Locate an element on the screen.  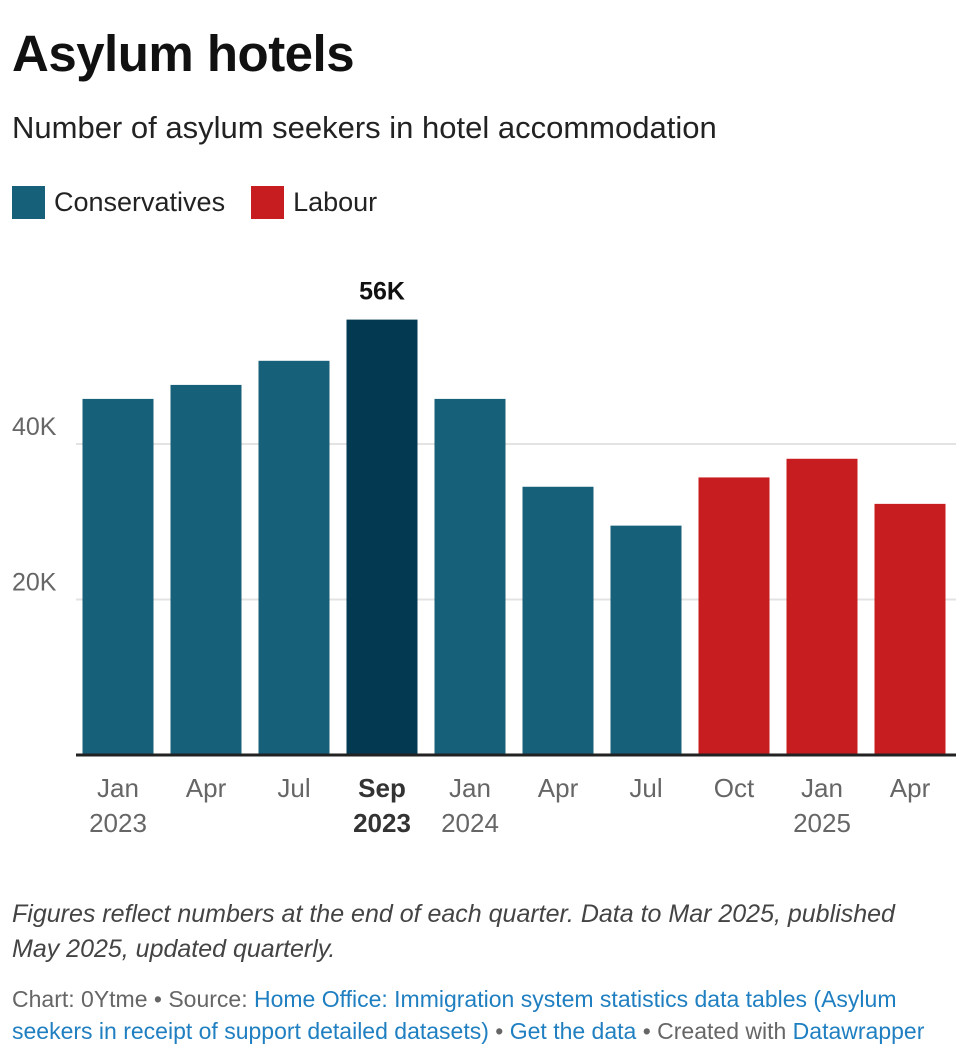
legend: Conservatives Labour is located at coordinates (207, 202).